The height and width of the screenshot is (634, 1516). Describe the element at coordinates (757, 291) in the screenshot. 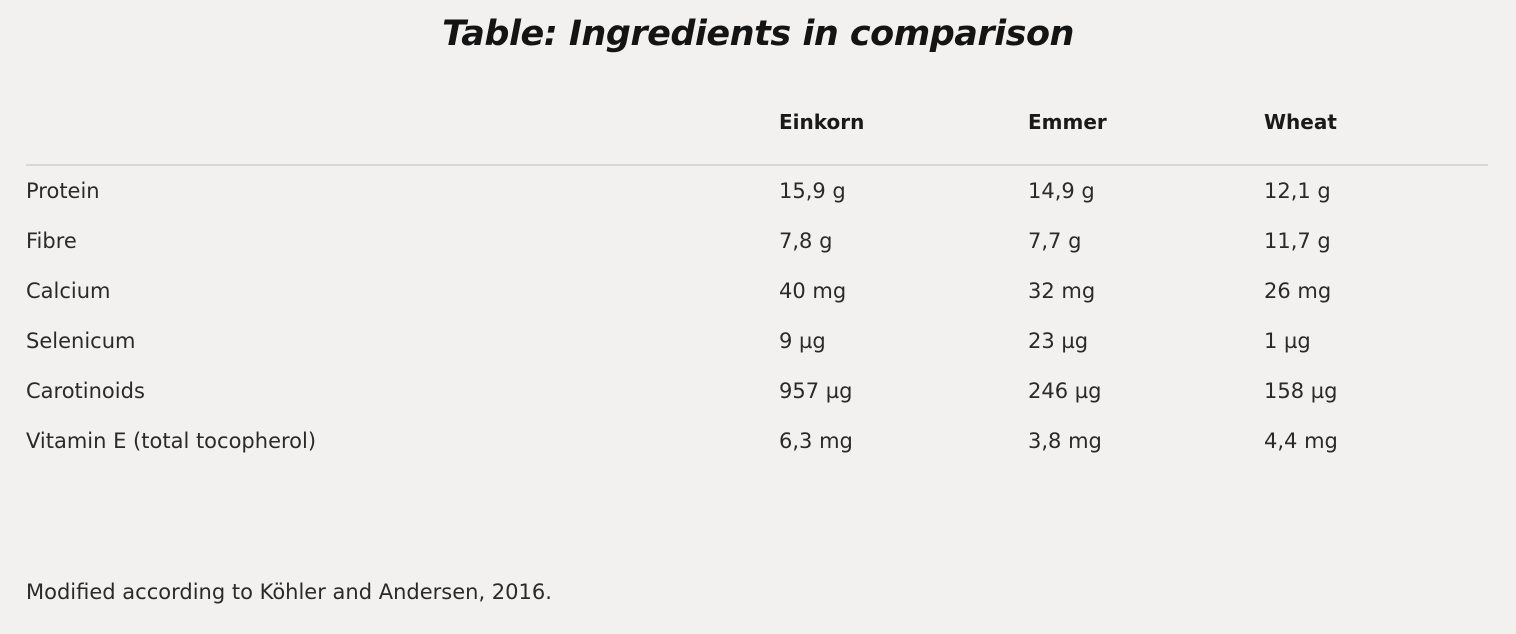

I see `table-row: Calcium 40 mg 32 mg 26 mg` at that location.